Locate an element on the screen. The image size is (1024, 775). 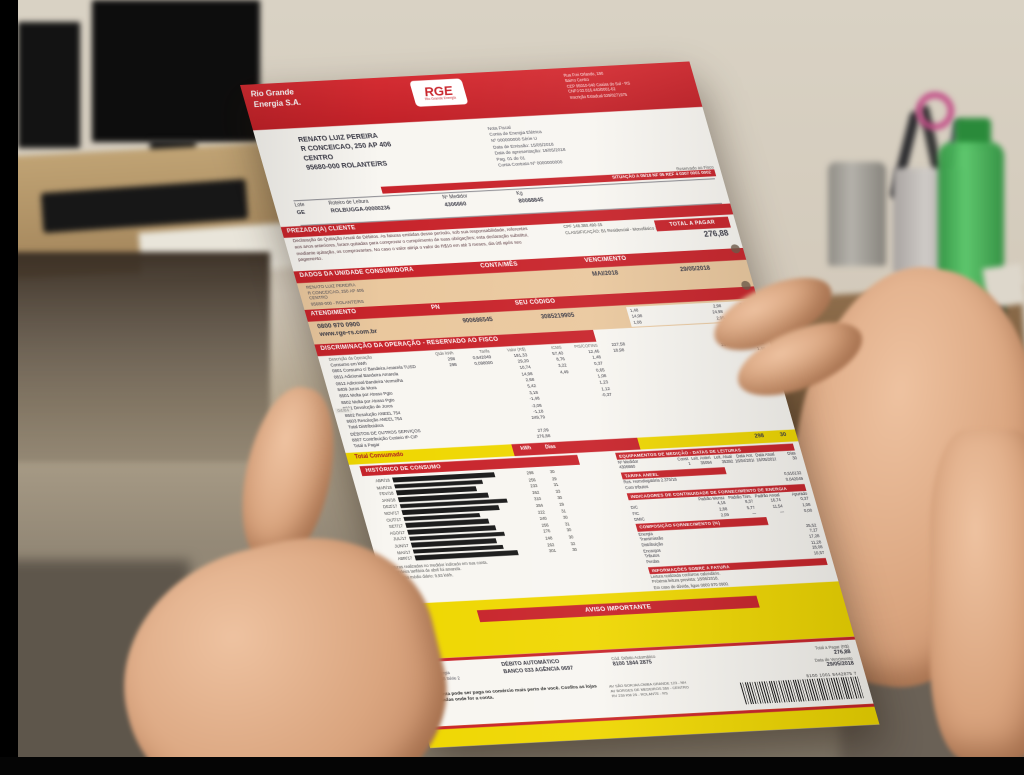
chart-dias-value: 32 is located at coordinates (572, 543).